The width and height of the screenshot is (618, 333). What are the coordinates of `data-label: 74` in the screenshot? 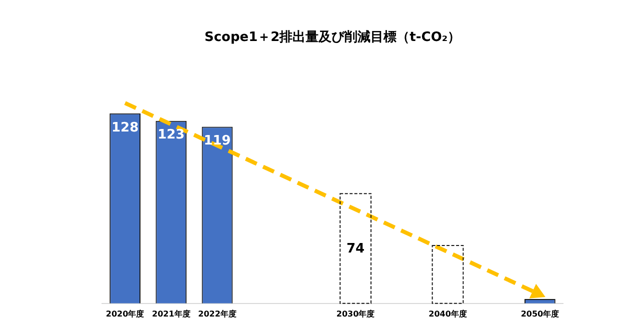 It's located at (355, 248).